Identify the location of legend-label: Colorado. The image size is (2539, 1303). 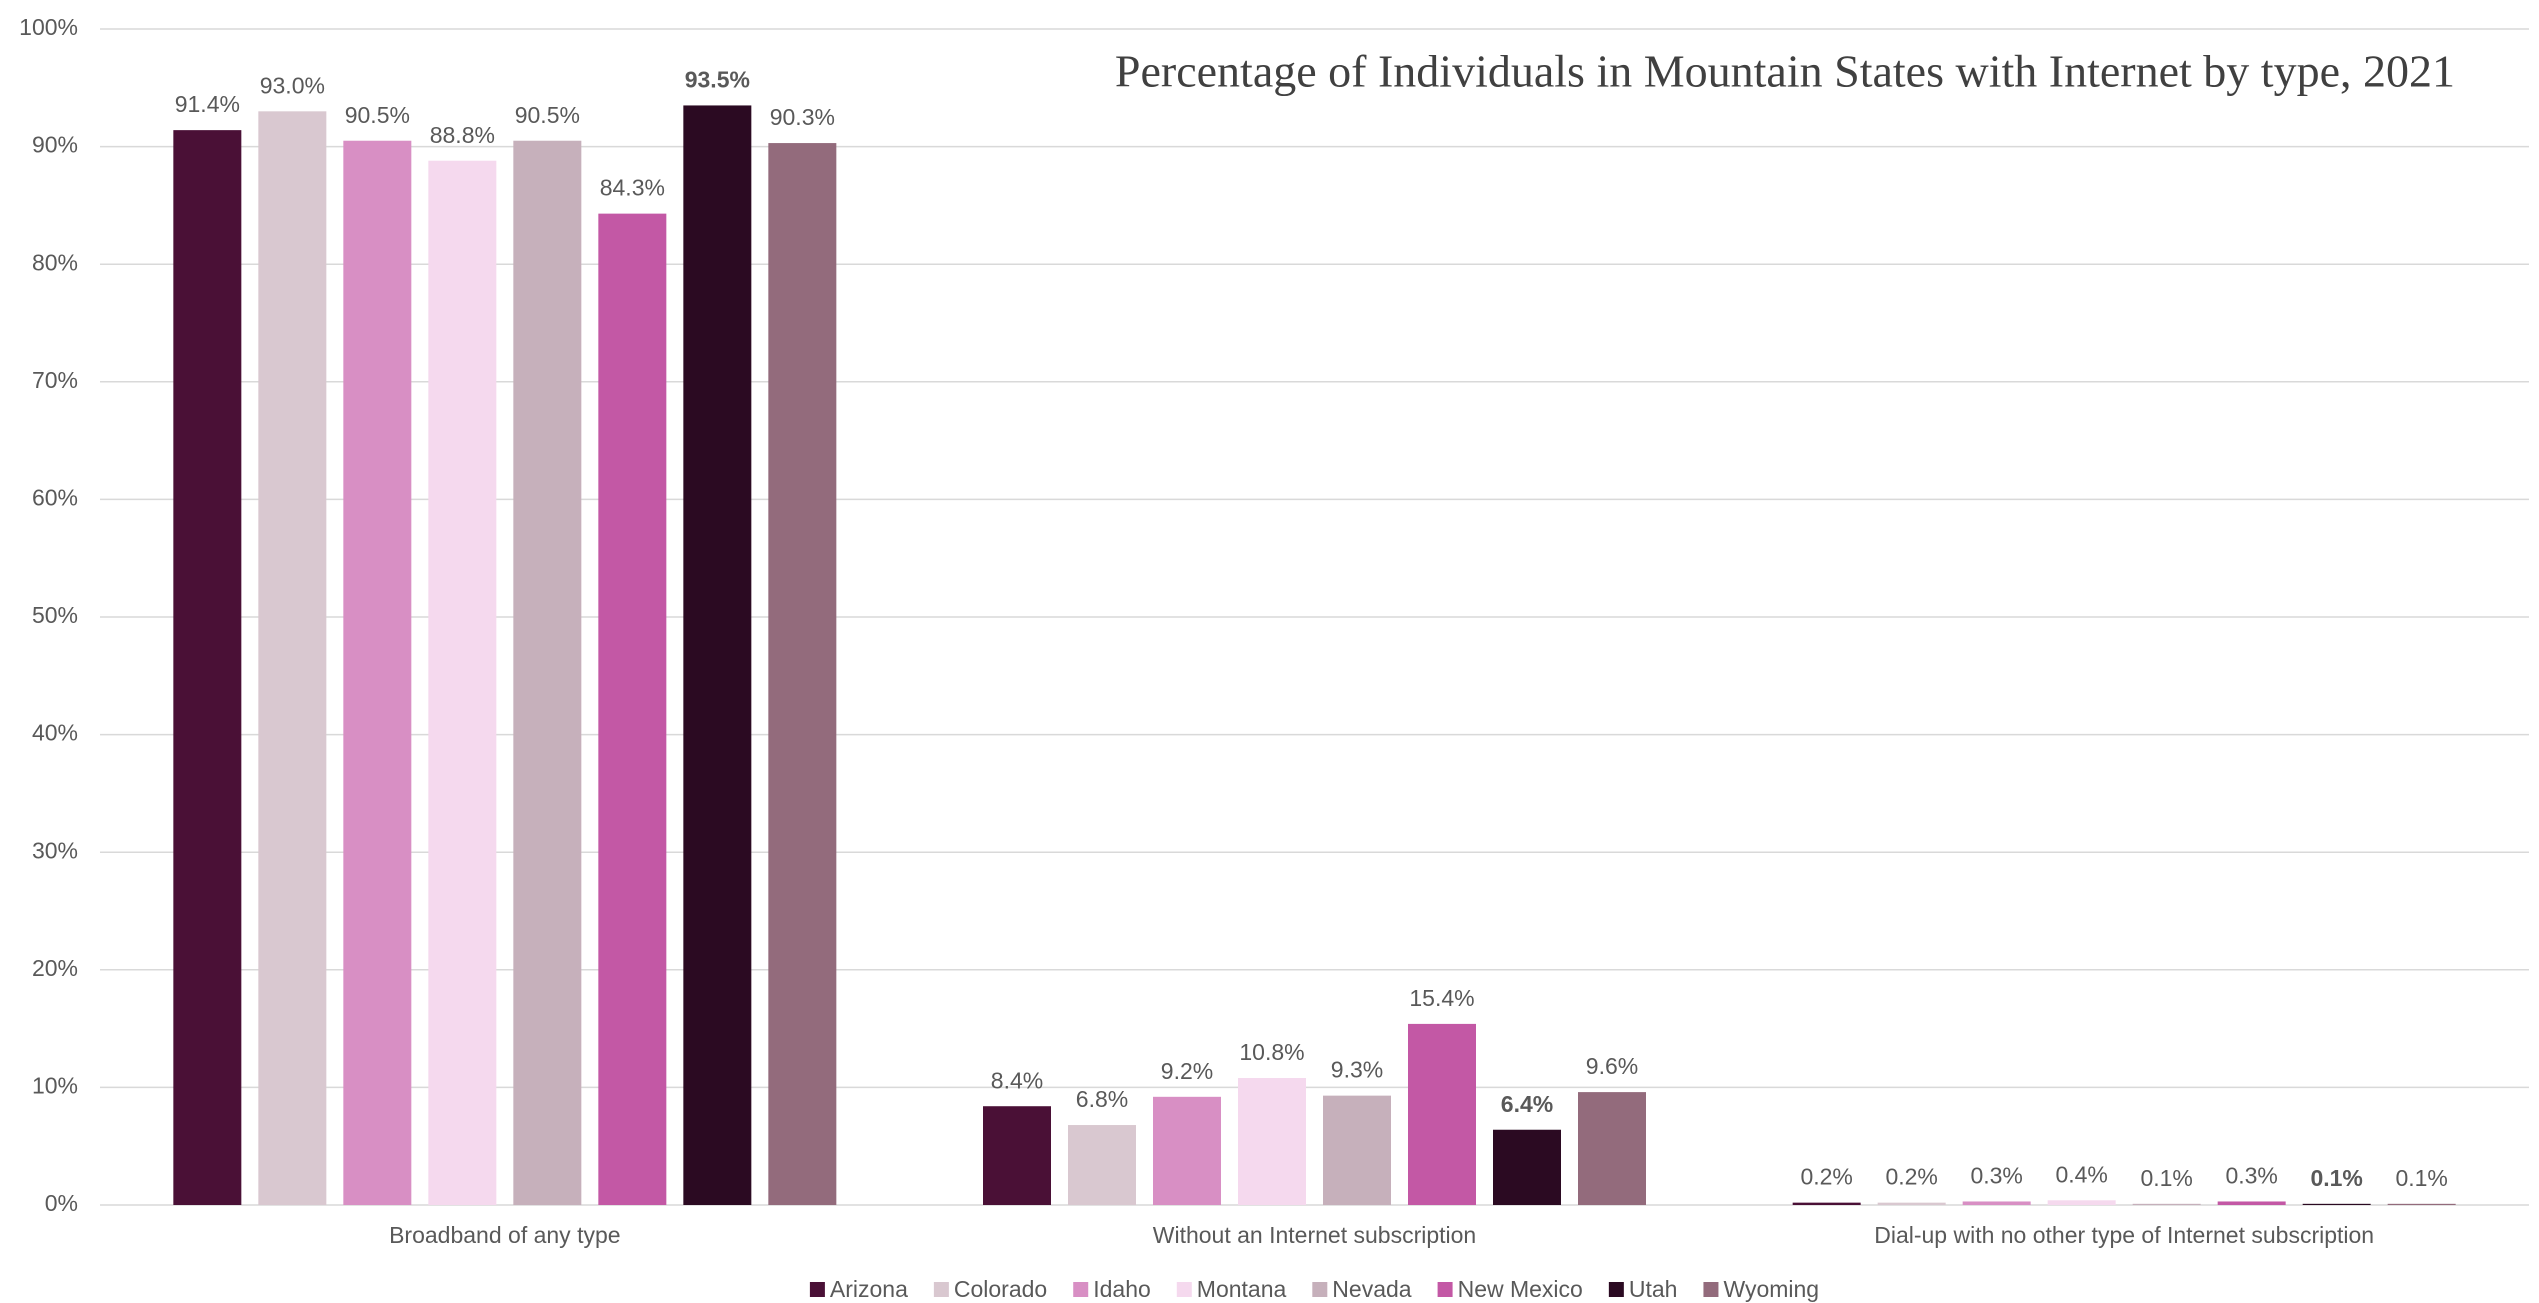
(1000, 1289).